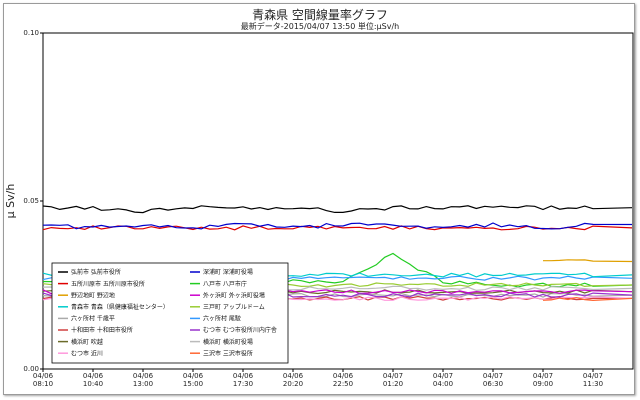 Image resolution: width=640 pixels, height=400 pixels. Describe the element at coordinates (240, 330) in the screenshot. I see `legend-label: むつ市 むつ市役所川内庁舎` at that location.